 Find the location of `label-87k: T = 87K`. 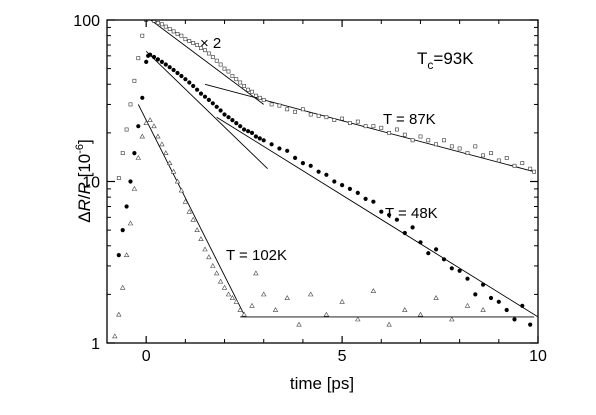

label-87k: T = 87K is located at coordinates (409, 119).